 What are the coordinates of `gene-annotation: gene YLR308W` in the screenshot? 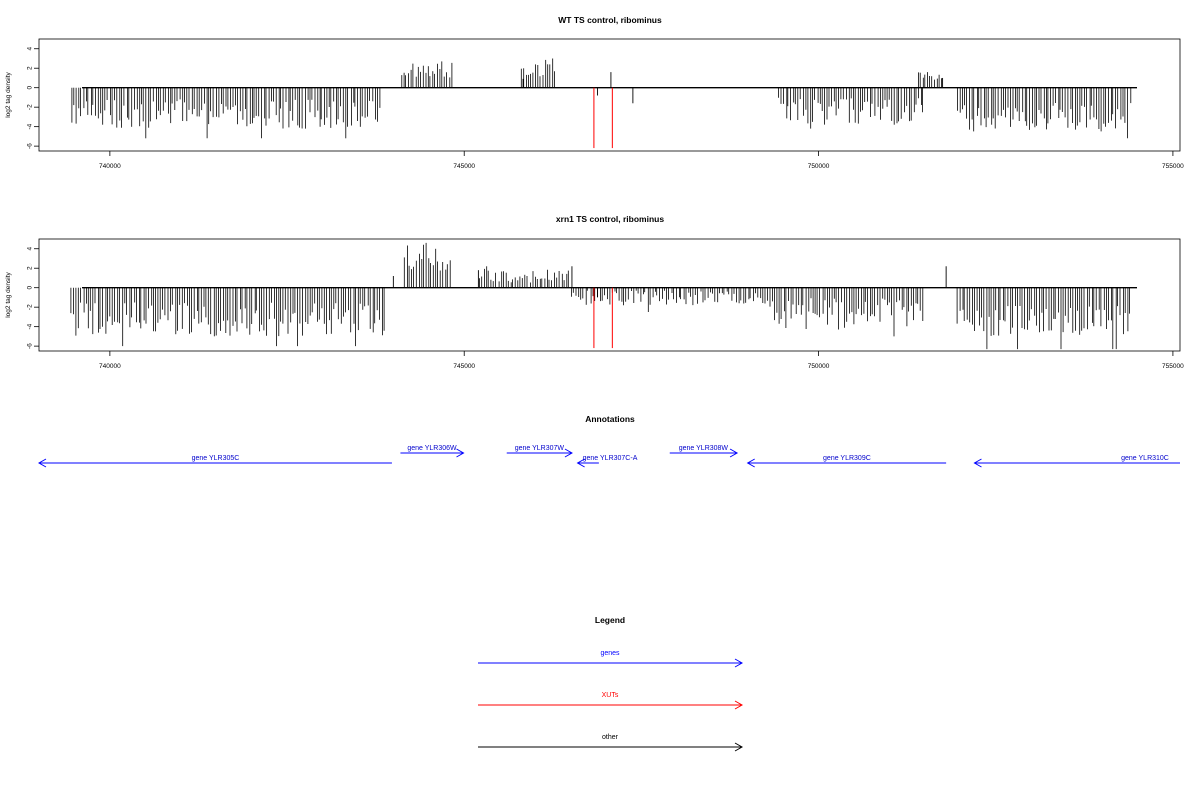 It's located at (704, 451).